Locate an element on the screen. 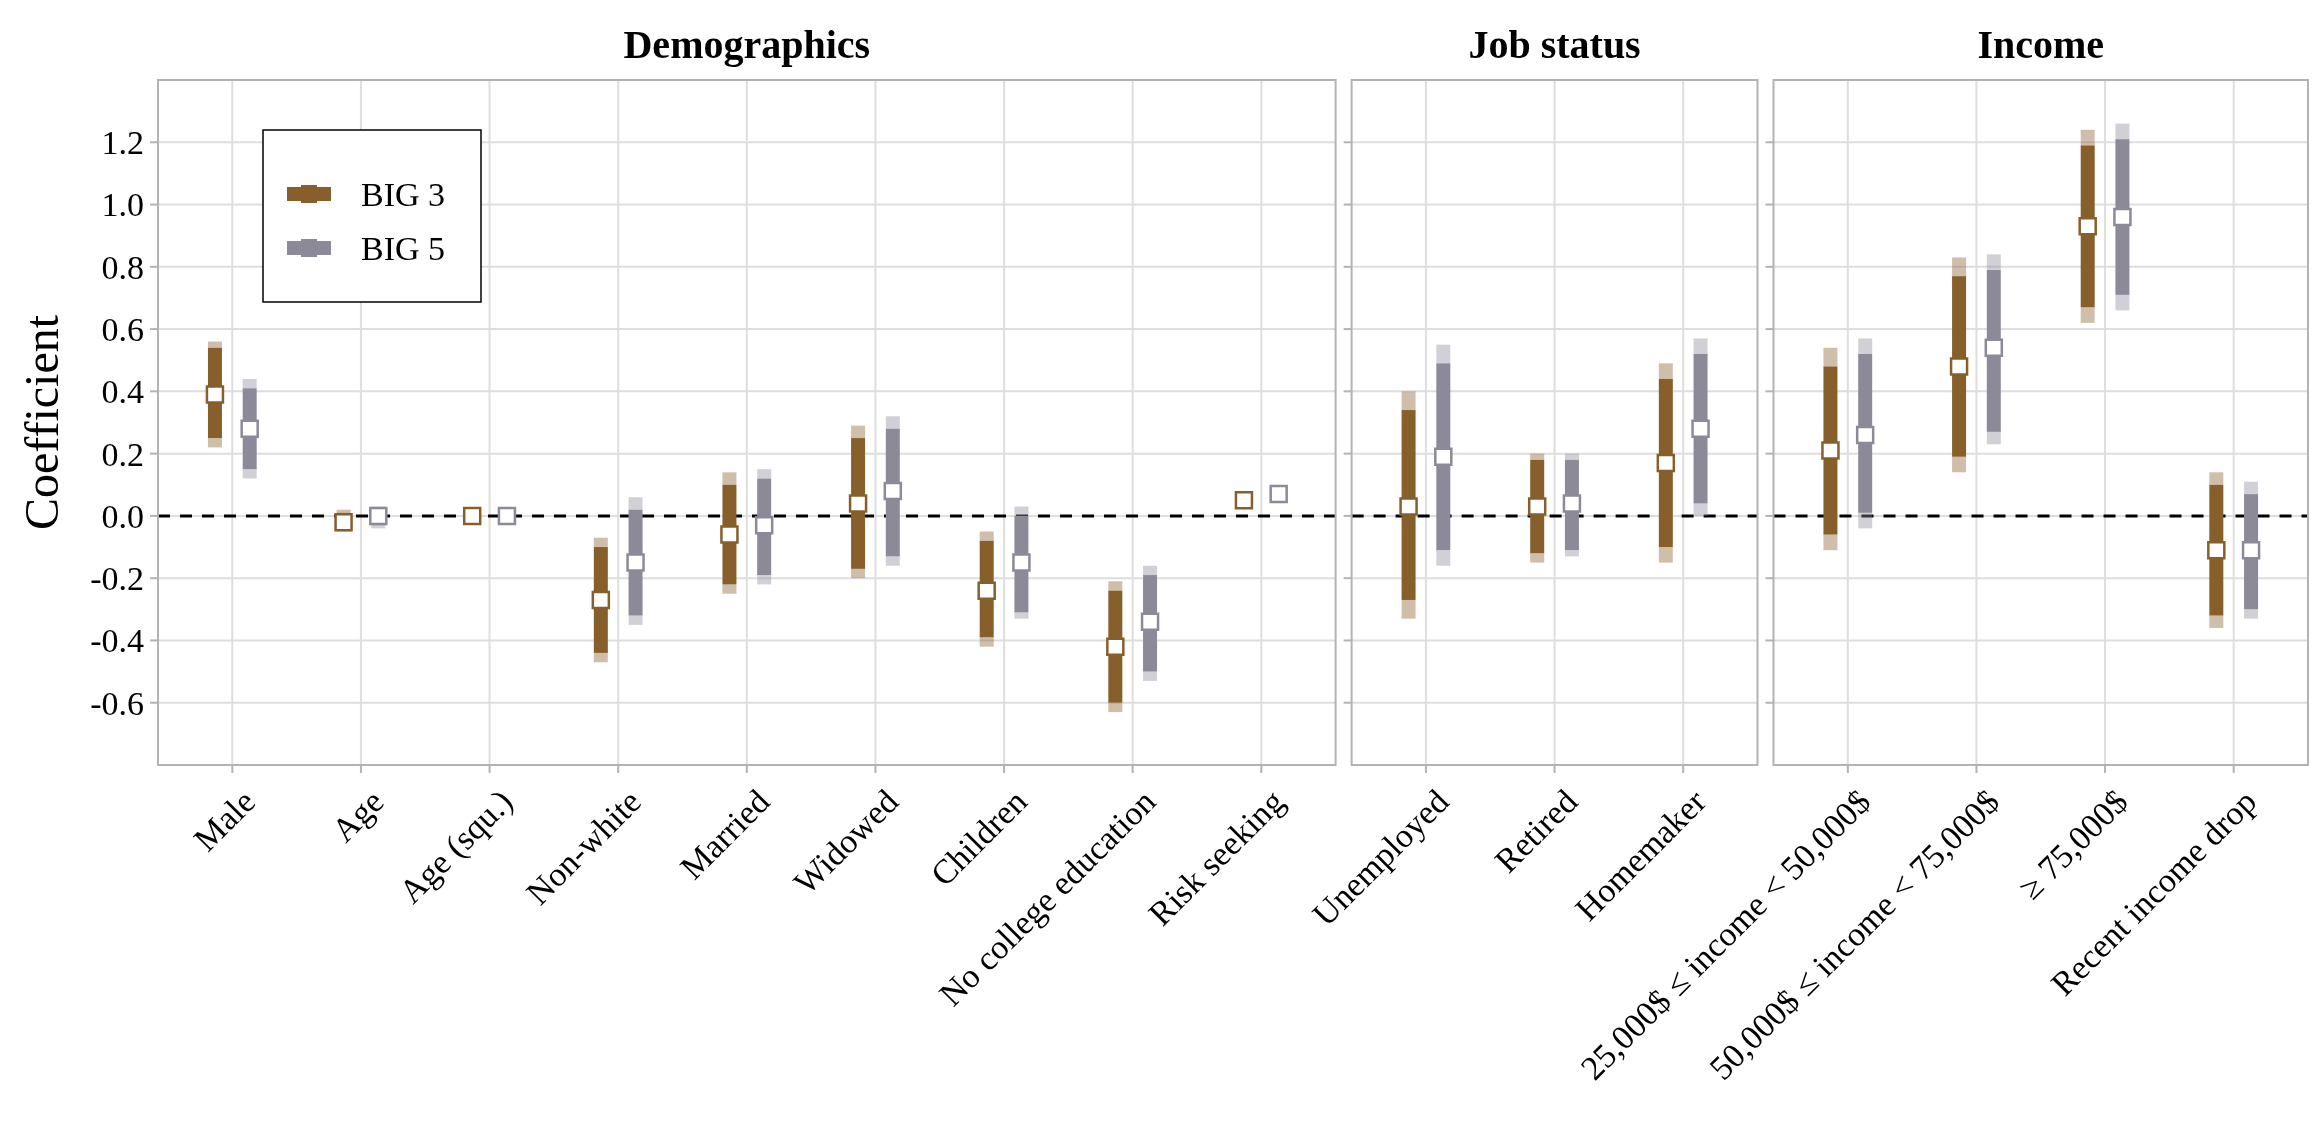 The width and height of the screenshot is (2320, 1130). y-tick-label: 0.6 is located at coordinates (122, 329).